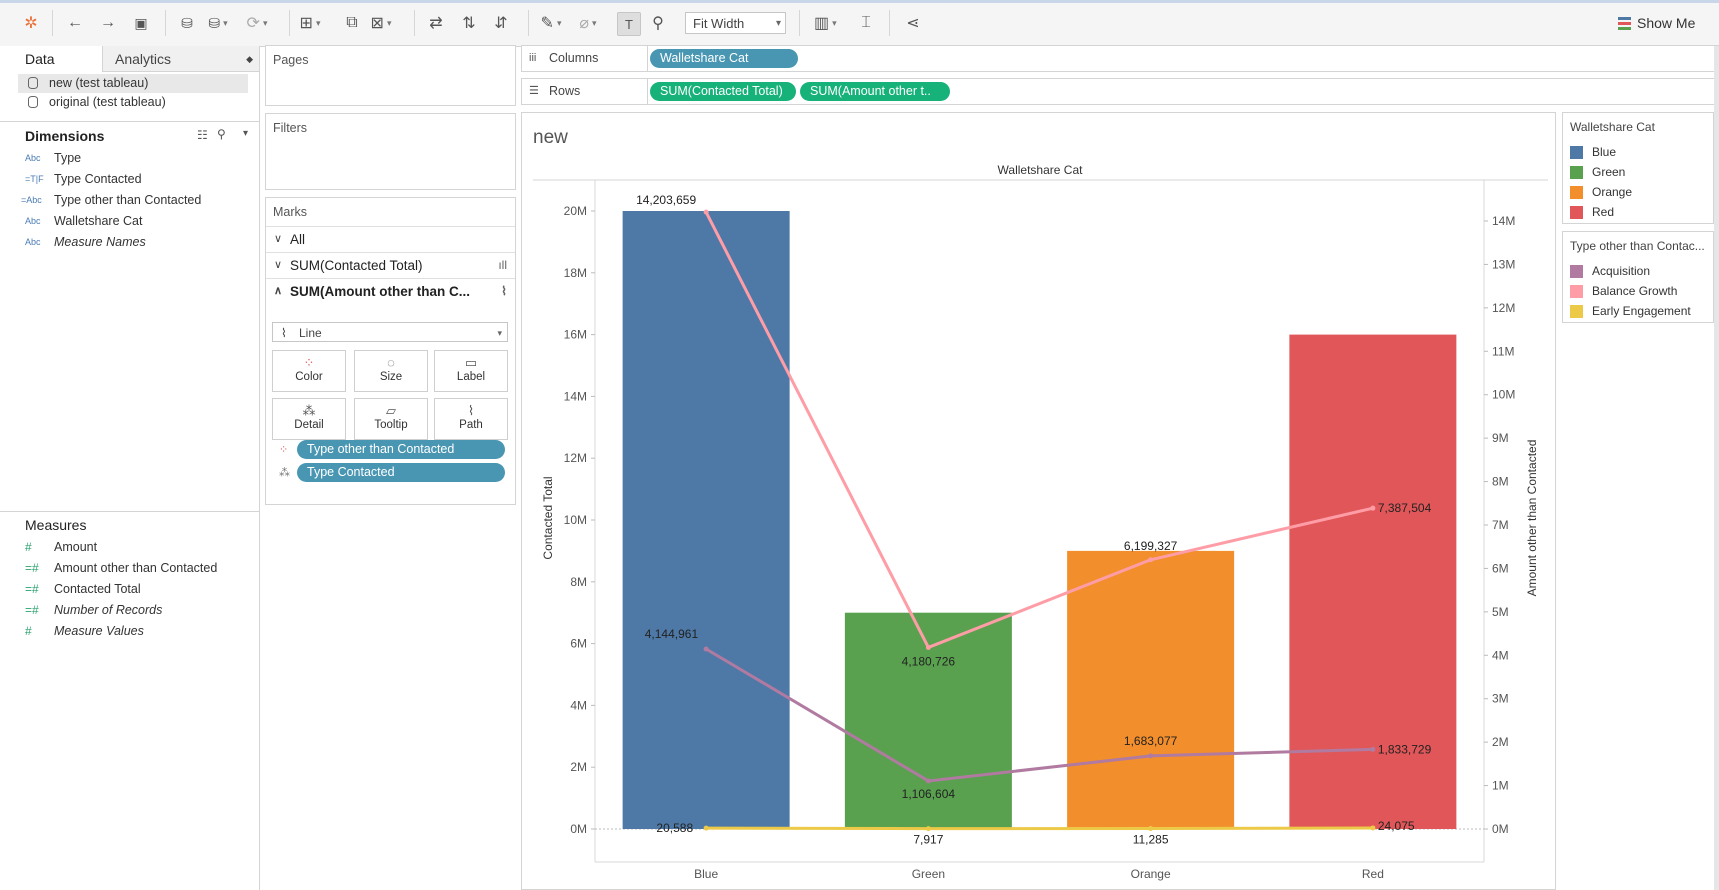 The image size is (1719, 890). I want to click on field-label: Number of Records, so click(108, 610).